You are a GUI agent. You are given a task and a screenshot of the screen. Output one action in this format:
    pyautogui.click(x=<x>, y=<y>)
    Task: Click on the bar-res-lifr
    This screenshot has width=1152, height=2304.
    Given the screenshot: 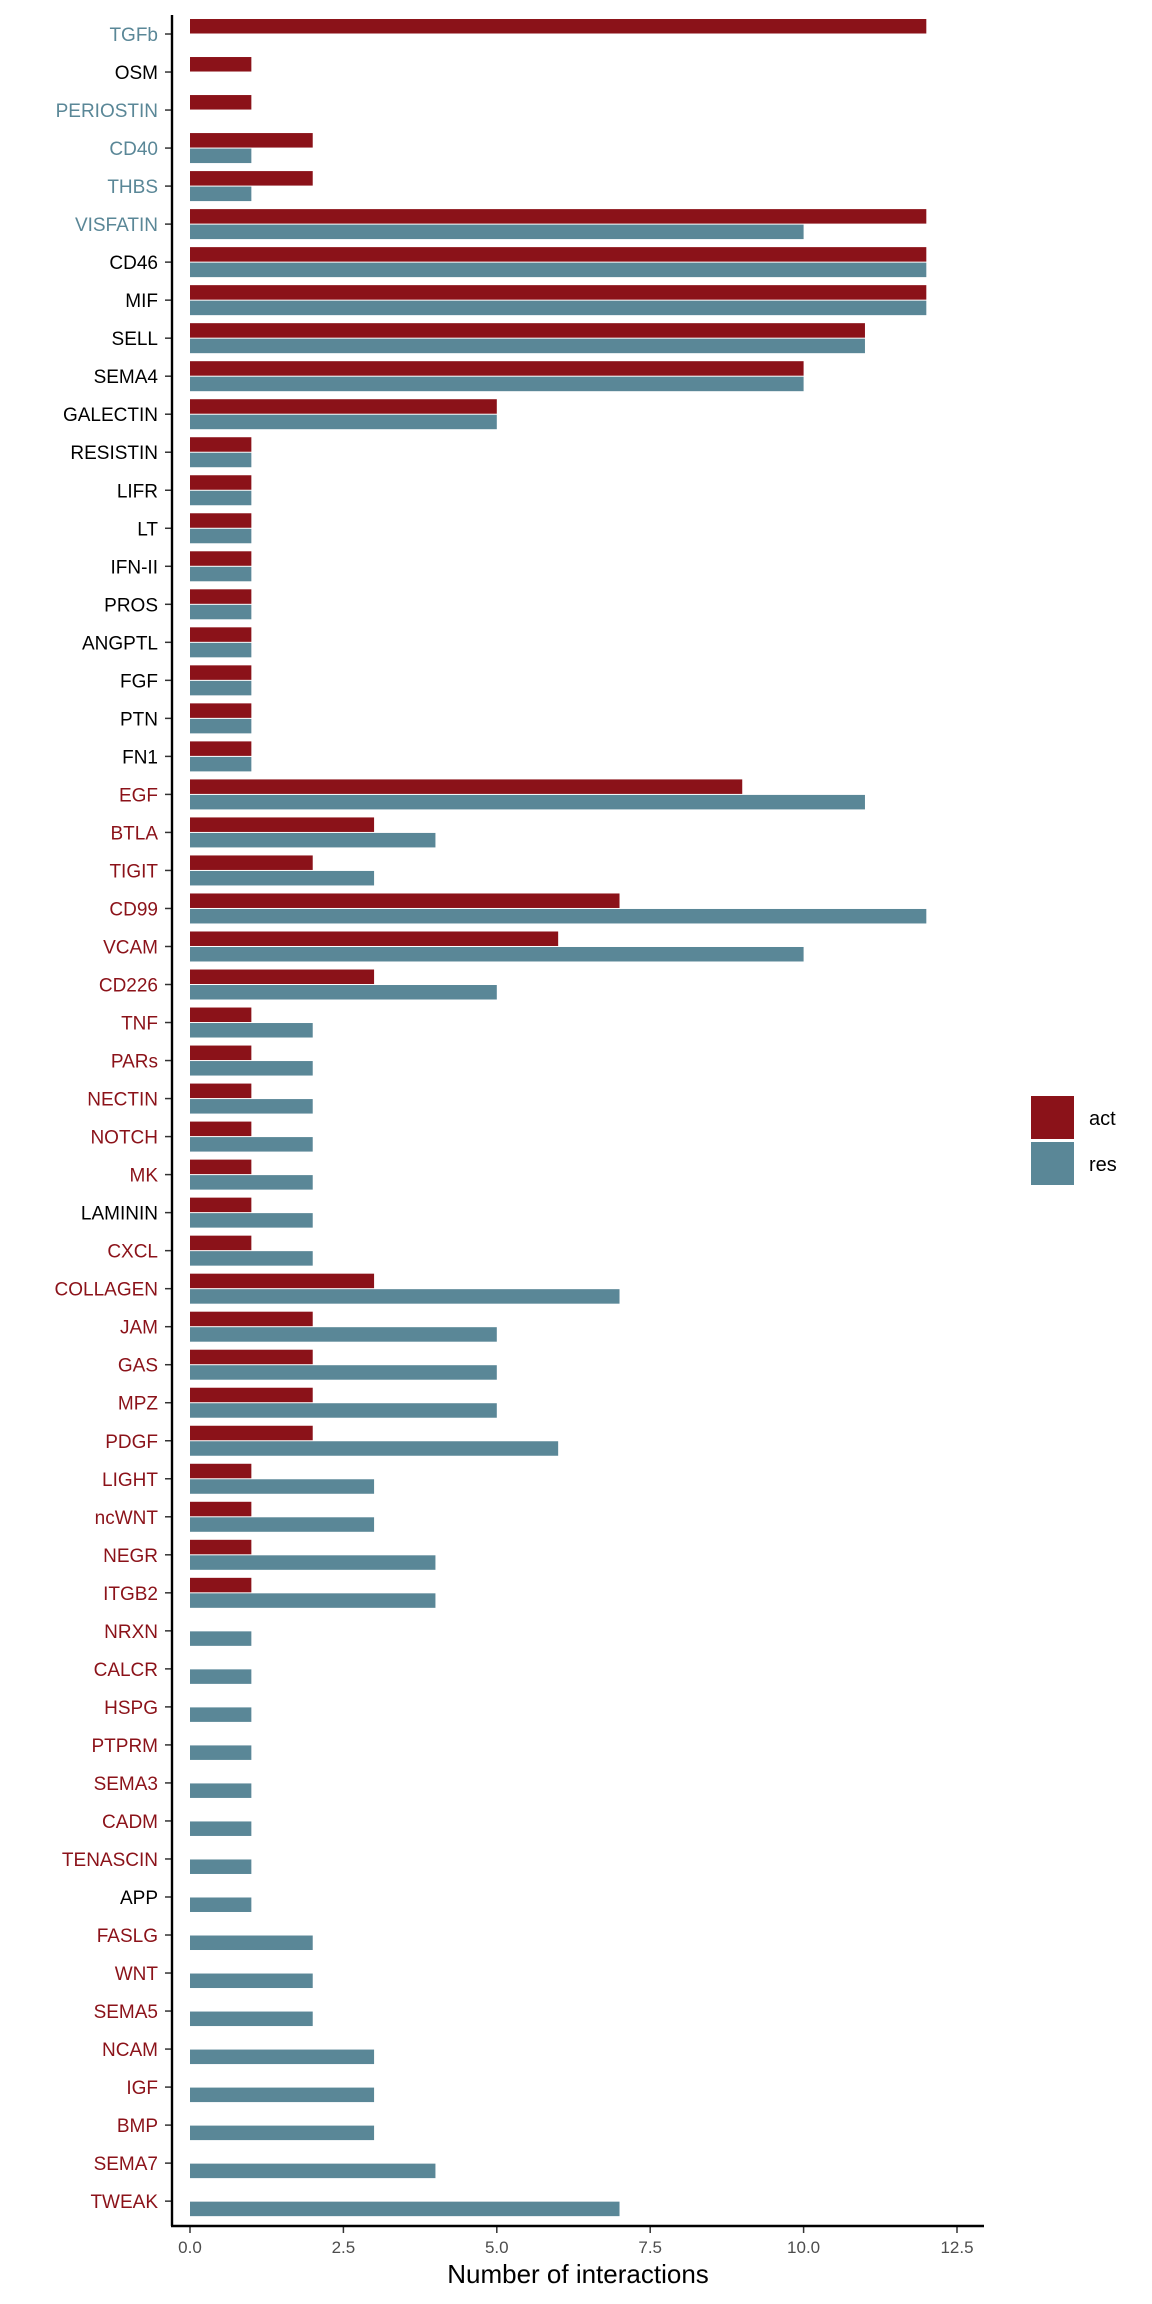 What is the action you would take?
    pyautogui.click(x=221, y=498)
    